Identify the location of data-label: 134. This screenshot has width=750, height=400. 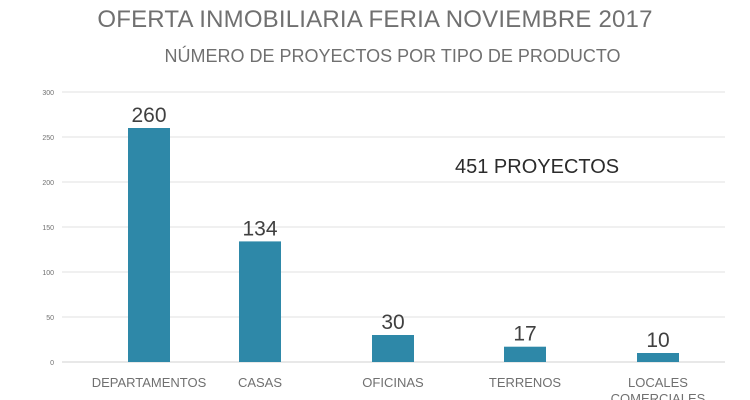
(259, 228).